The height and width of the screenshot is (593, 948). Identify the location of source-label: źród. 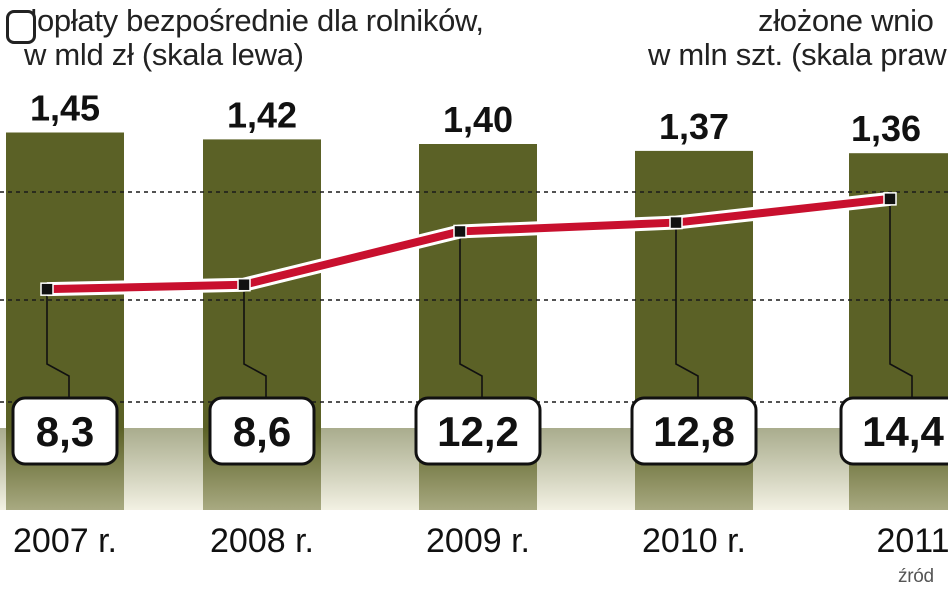
(916, 576).